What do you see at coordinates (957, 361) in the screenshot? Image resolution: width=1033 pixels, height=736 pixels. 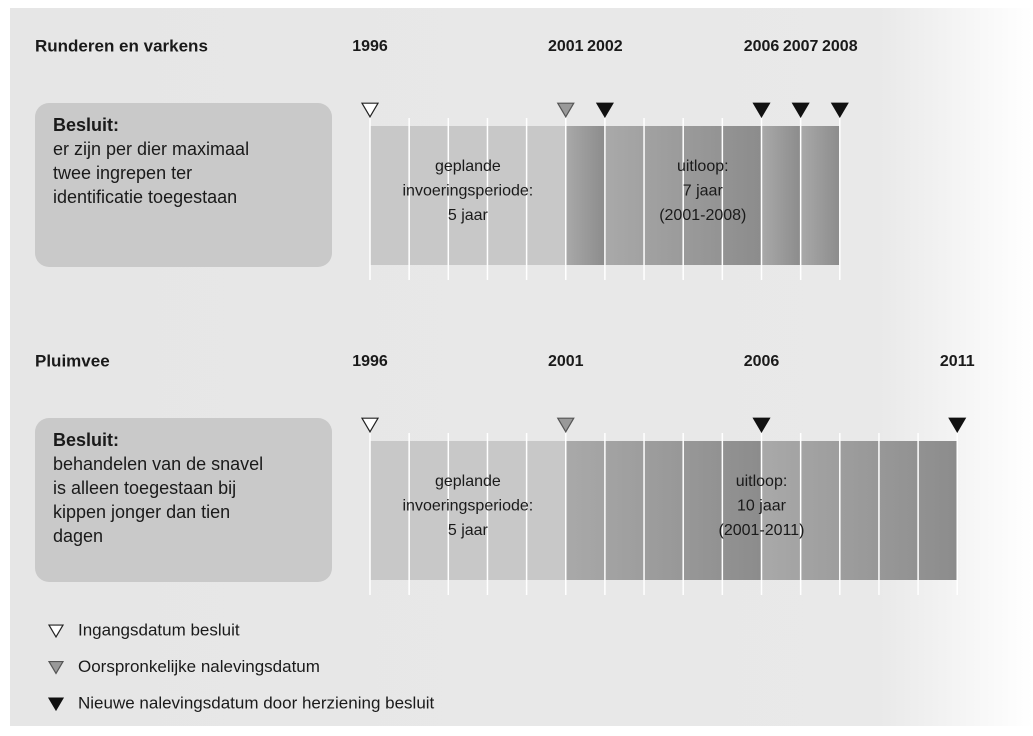 I see `year-label: 2011` at bounding box center [957, 361].